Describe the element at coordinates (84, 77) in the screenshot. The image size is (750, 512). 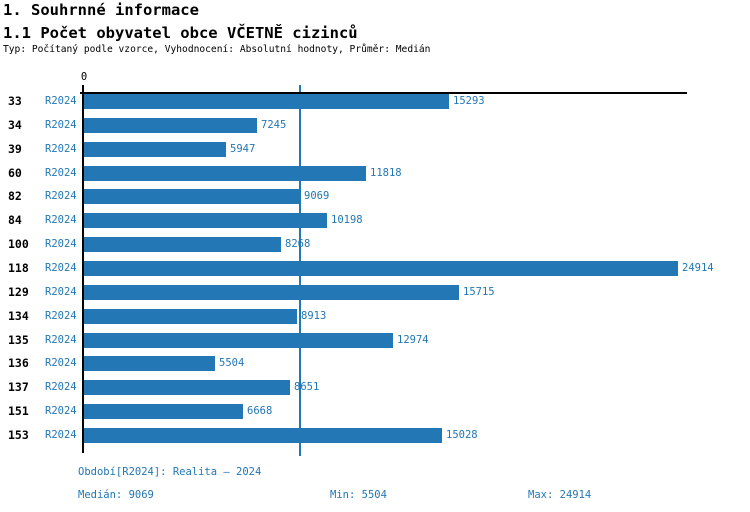
I see `zero-tick-label: 0` at that location.